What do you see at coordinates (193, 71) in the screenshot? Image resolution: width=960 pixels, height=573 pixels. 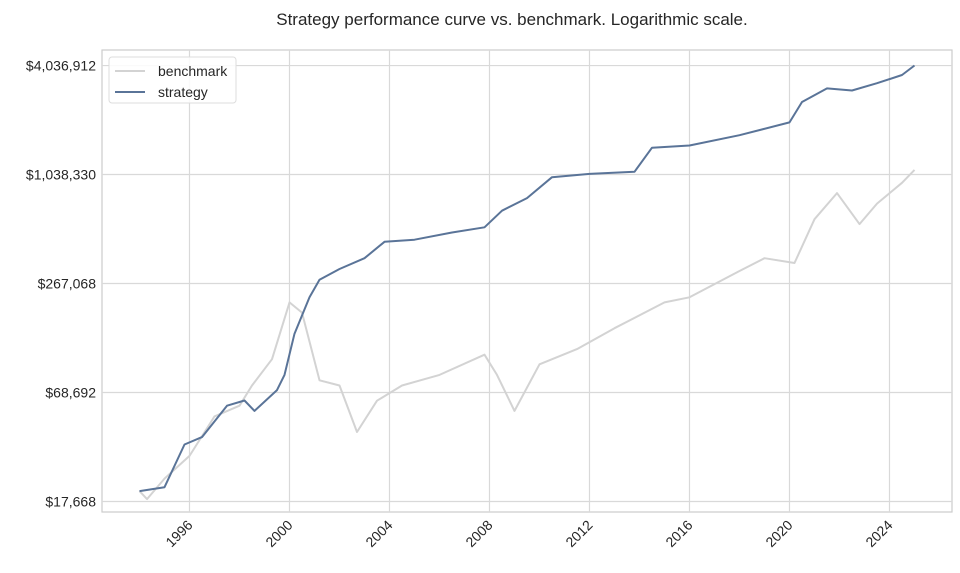 I see `legend-benchmark-label: benchmark` at bounding box center [193, 71].